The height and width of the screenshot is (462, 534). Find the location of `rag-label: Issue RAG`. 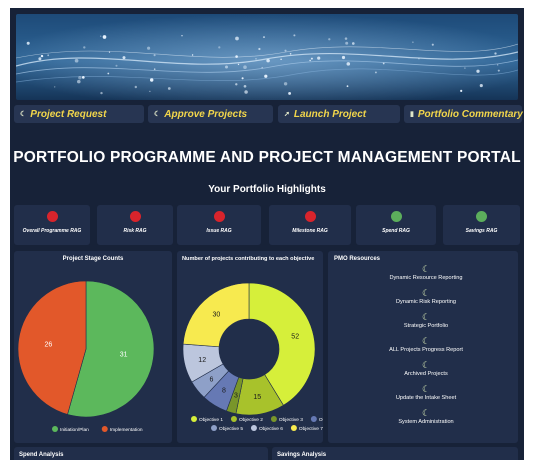

rag-label: Issue RAG is located at coordinates (219, 231).